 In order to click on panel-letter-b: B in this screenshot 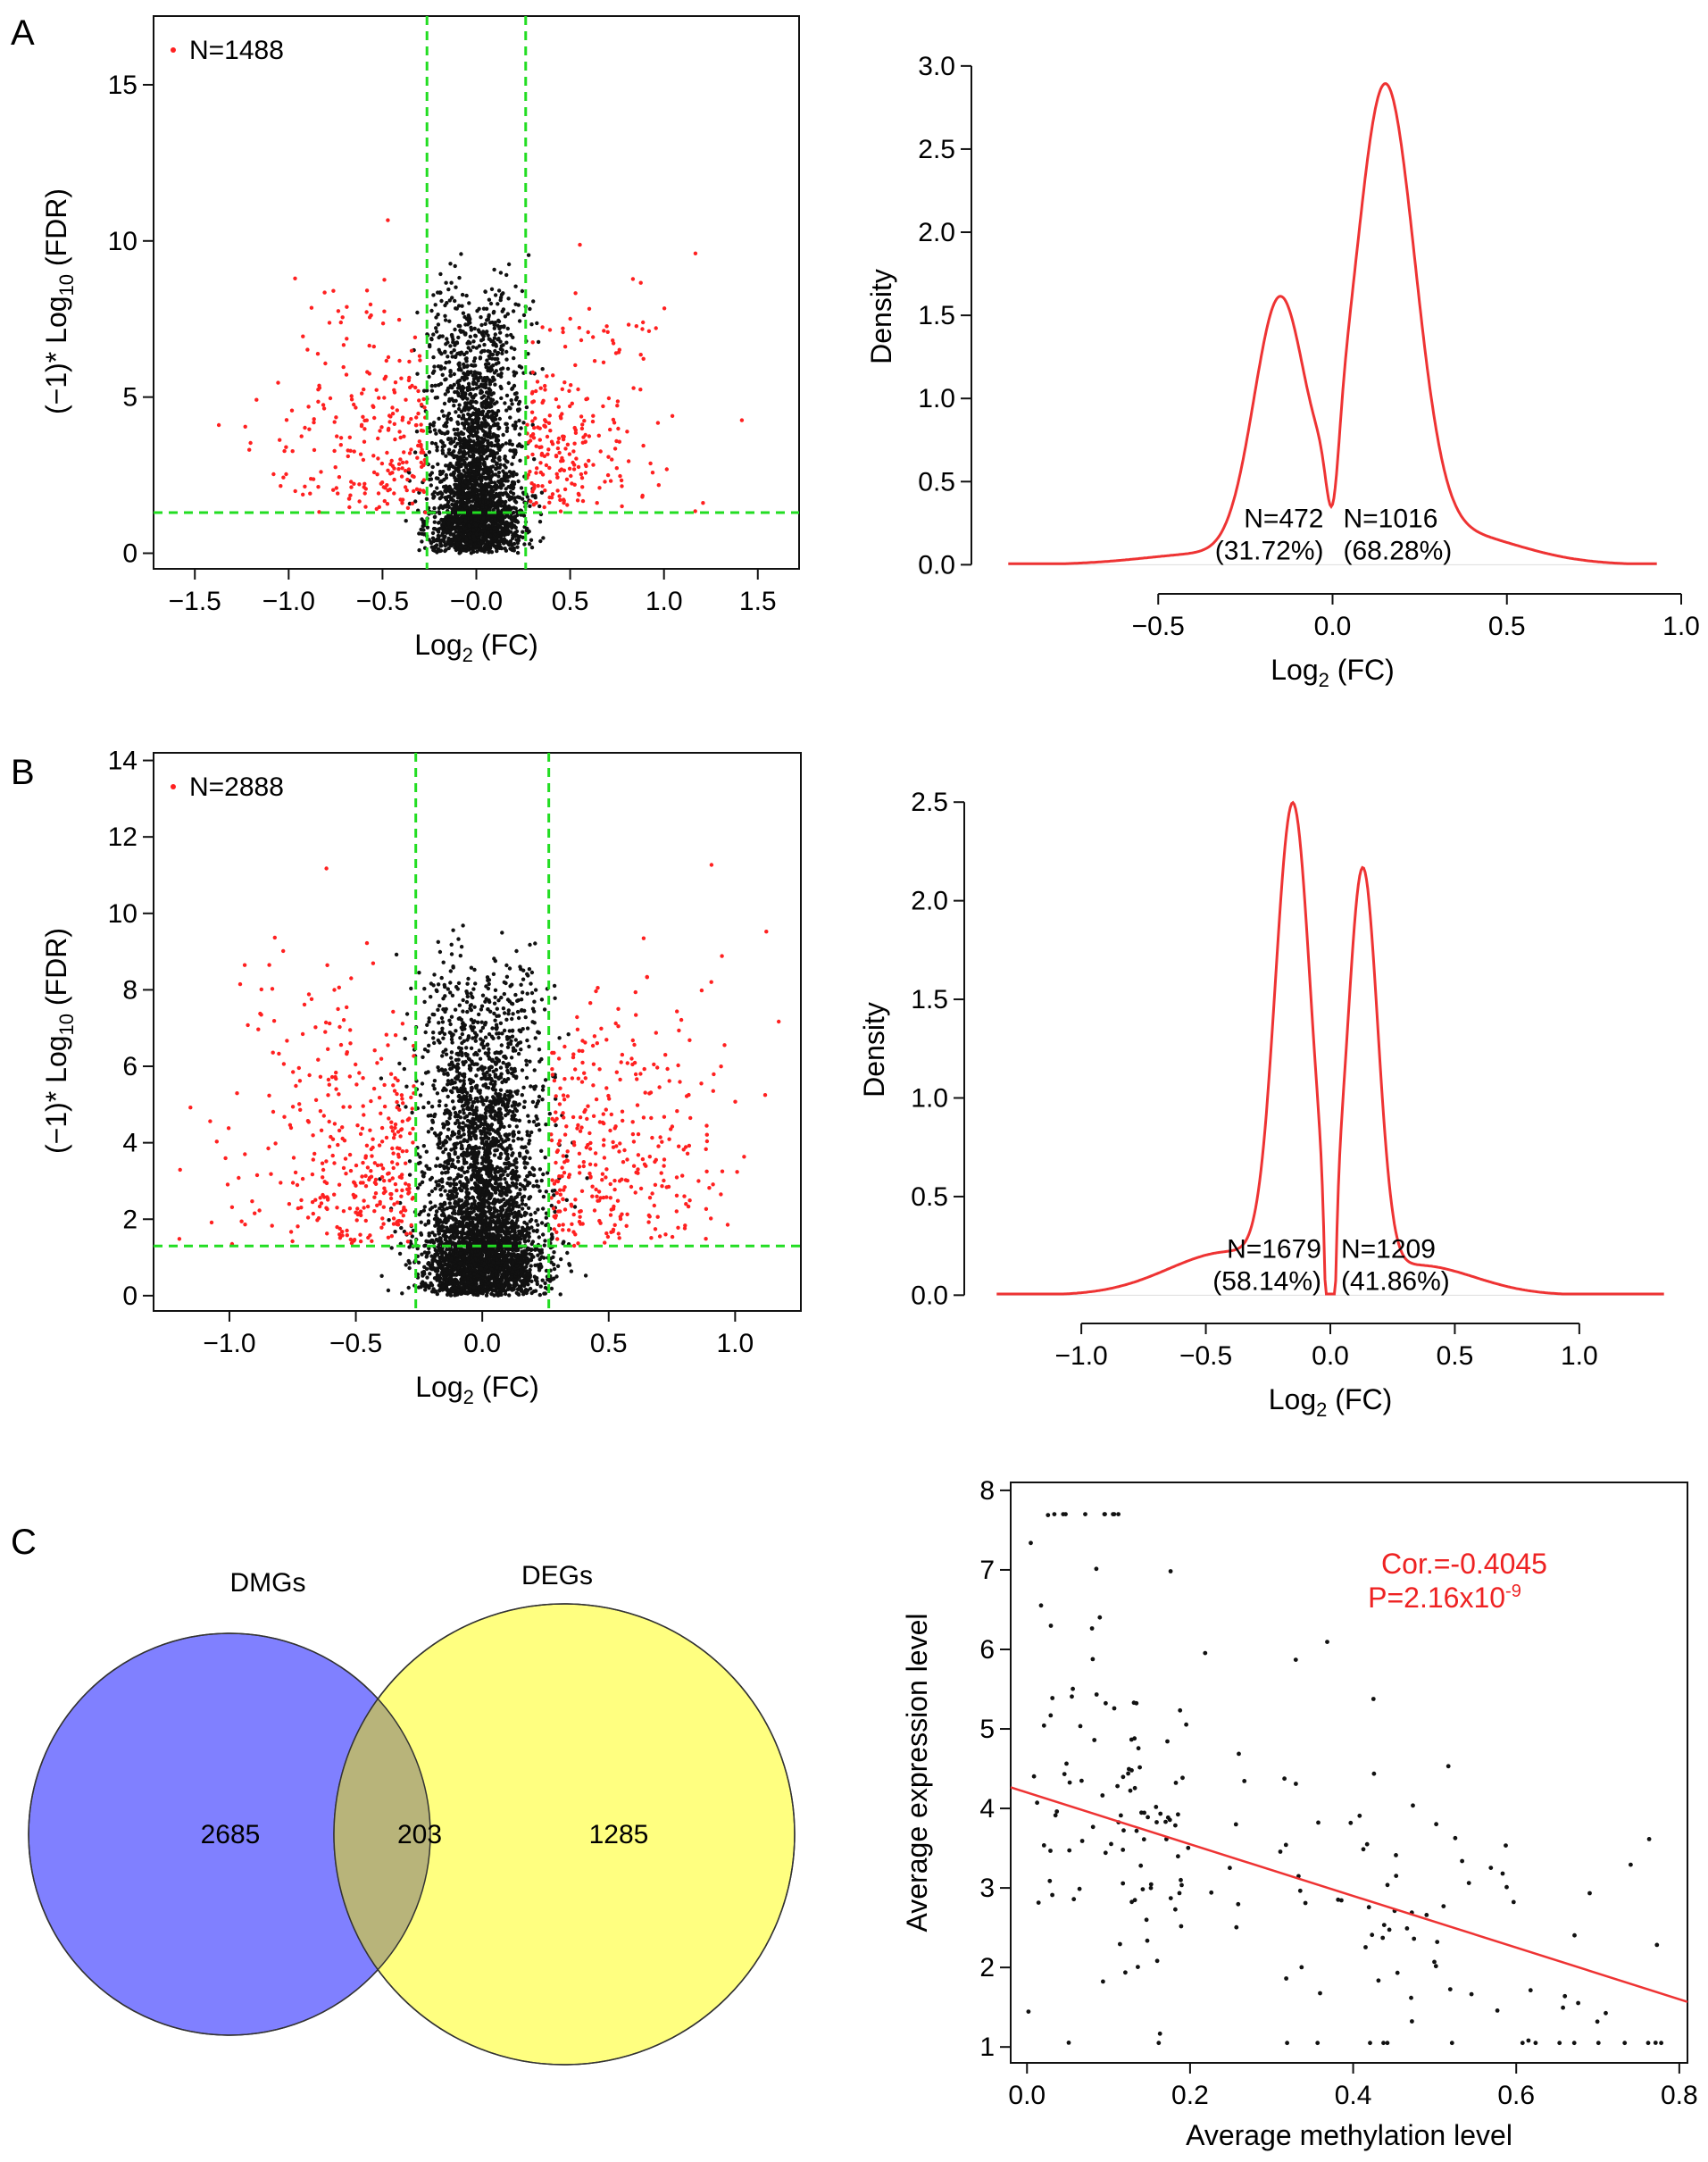, I will do `click(23, 773)`.